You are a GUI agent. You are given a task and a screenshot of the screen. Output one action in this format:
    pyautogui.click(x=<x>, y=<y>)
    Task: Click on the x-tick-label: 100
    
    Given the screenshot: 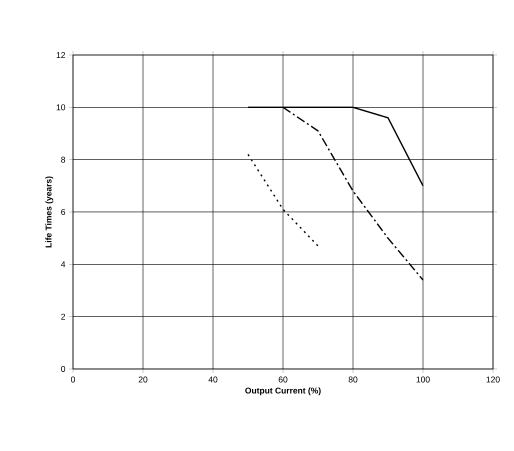 What is the action you would take?
    pyautogui.click(x=423, y=379)
    